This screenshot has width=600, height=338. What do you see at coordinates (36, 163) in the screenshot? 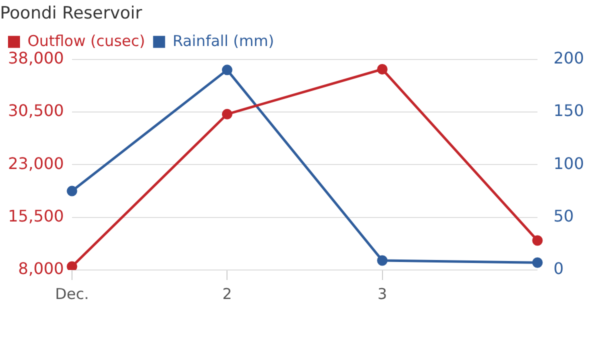
I see `y-tick-label: 23,000` at bounding box center [36, 163].